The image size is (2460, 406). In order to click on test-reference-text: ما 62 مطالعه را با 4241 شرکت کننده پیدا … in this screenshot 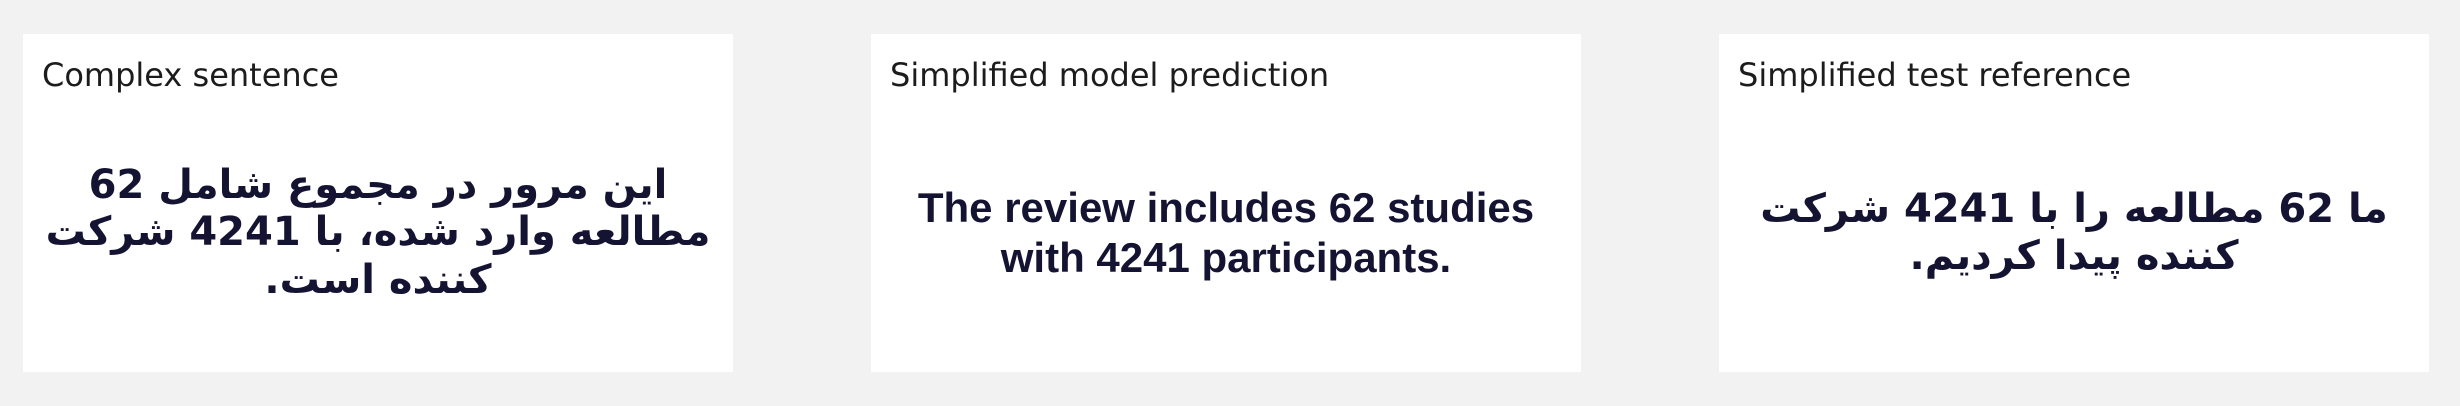, I will do `click(2074, 232)`.